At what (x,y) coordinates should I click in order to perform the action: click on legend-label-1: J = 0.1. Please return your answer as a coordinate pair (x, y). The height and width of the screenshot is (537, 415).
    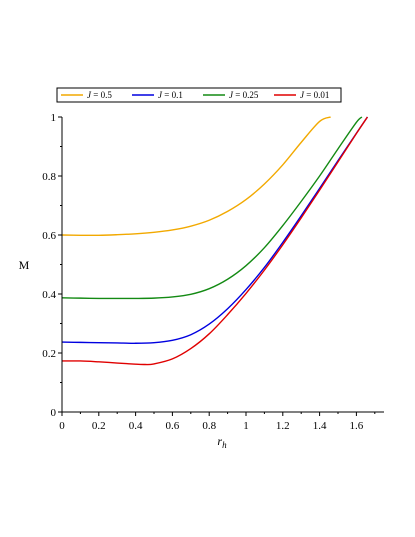
    Looking at the image, I should click on (170, 95).